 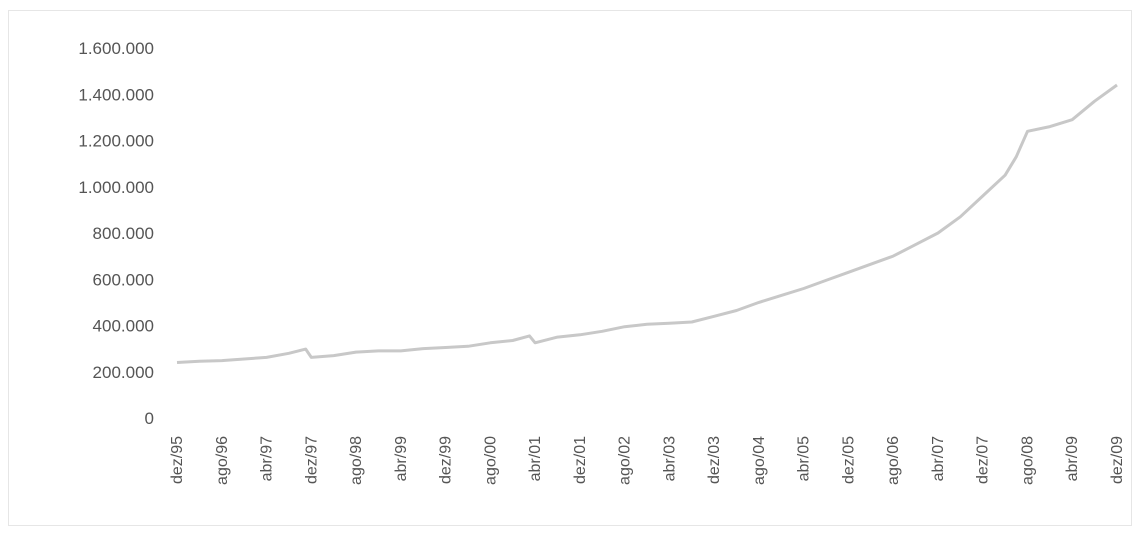 I want to click on x-tick-label: abr/03, so click(x=669, y=458).